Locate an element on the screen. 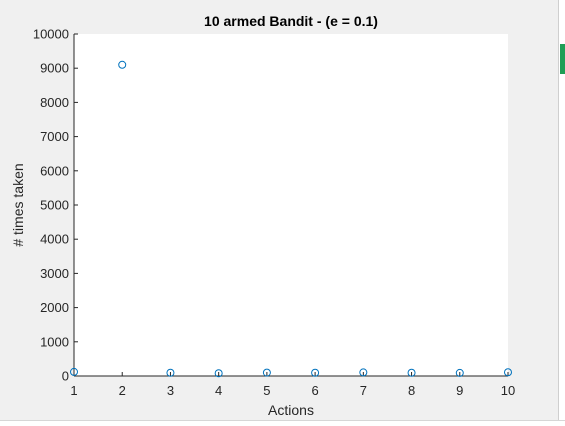  x-tick-label: 7 is located at coordinates (363, 390).